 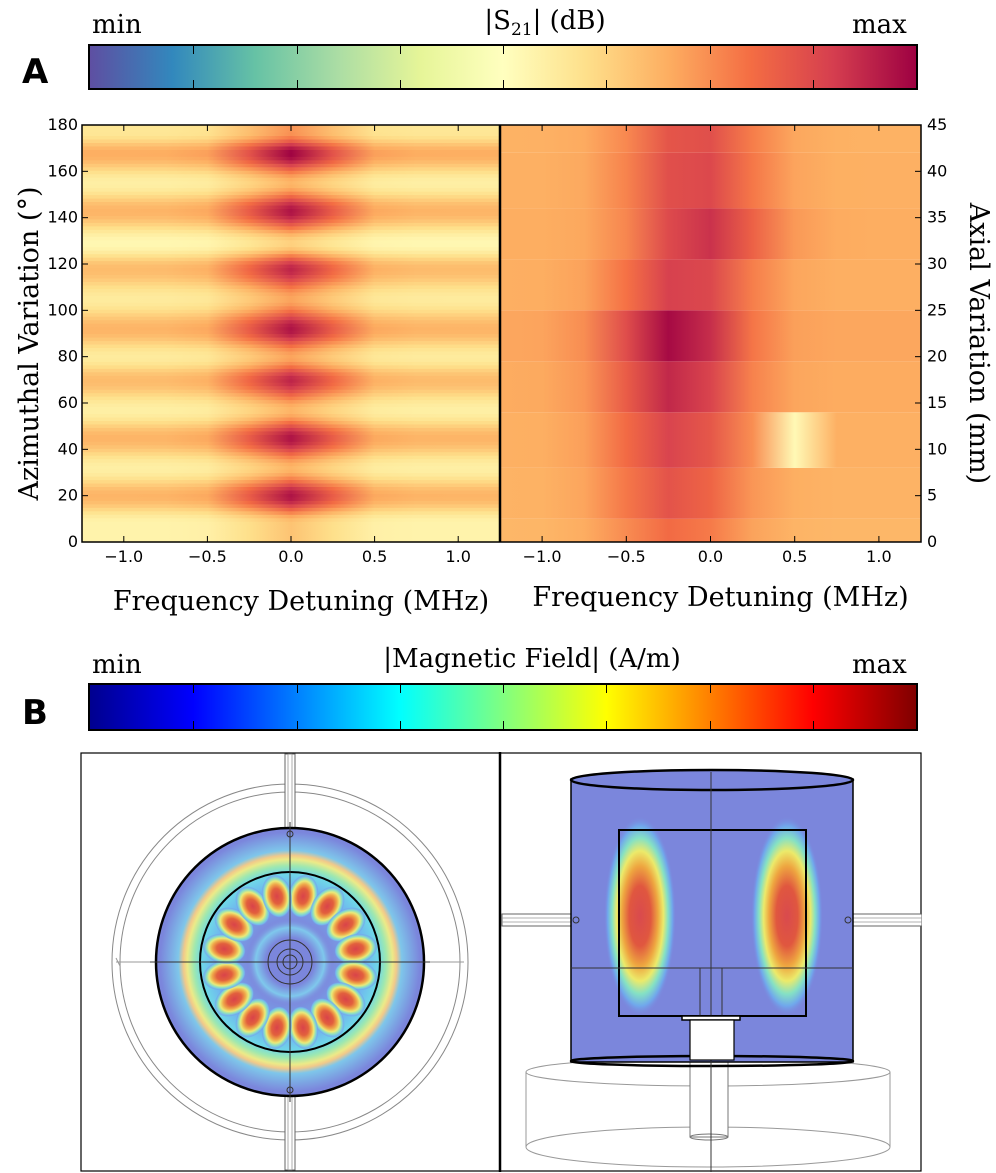 I want to click on right-x-tick-label: −0.5, so click(x=626, y=556).